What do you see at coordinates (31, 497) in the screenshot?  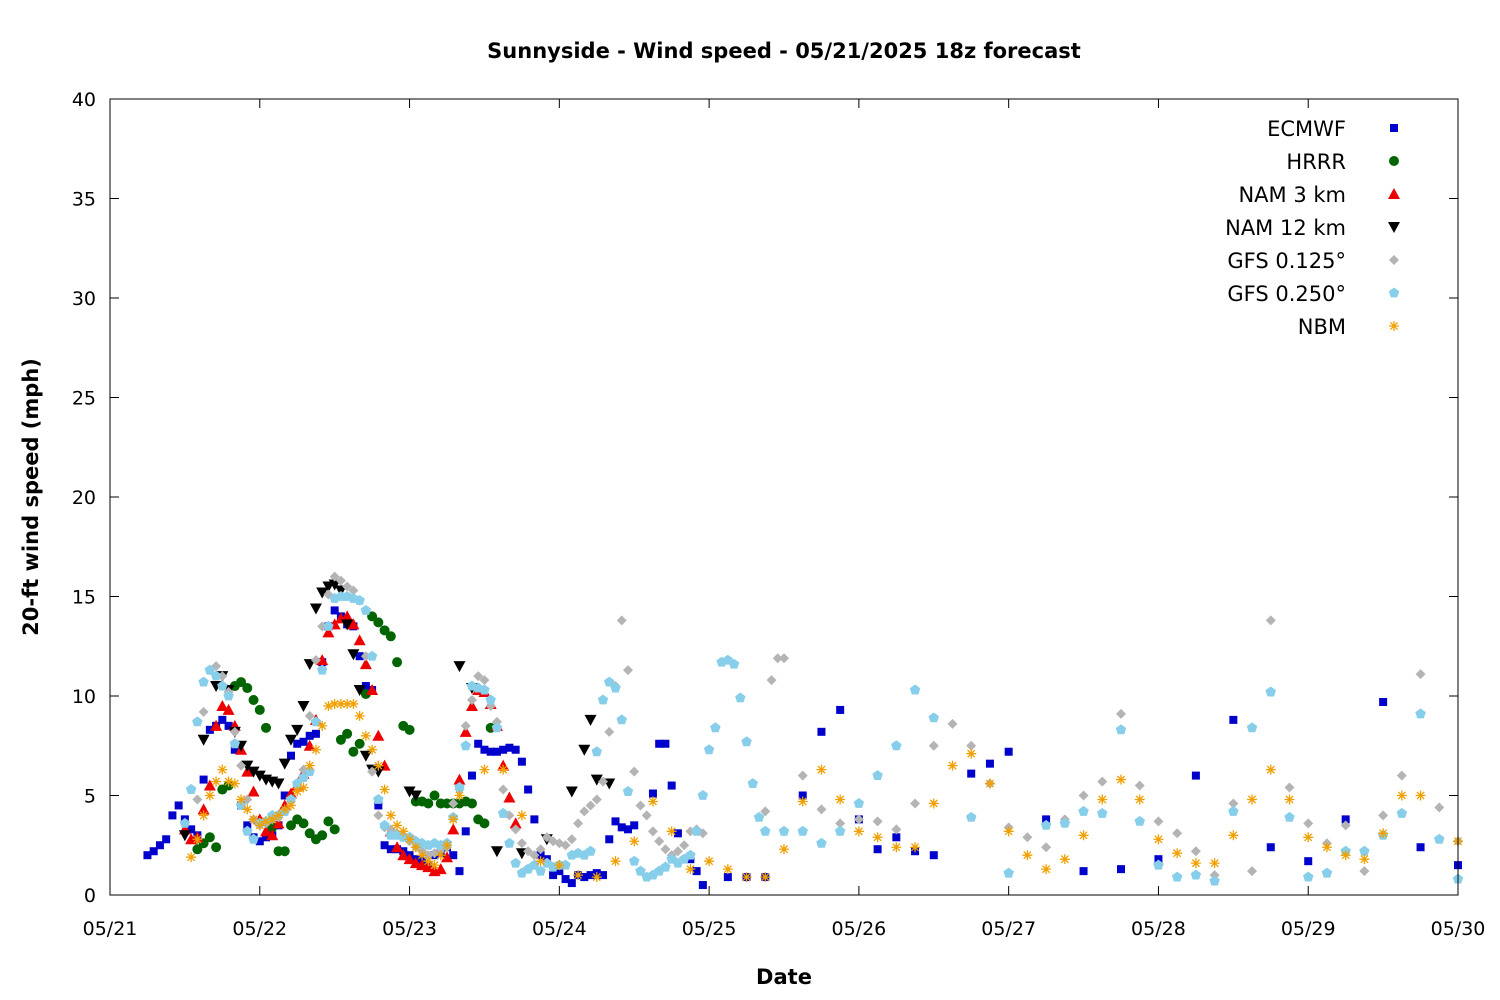 I see `y-axis-label: 20-ft wind speed (mph)` at bounding box center [31, 497].